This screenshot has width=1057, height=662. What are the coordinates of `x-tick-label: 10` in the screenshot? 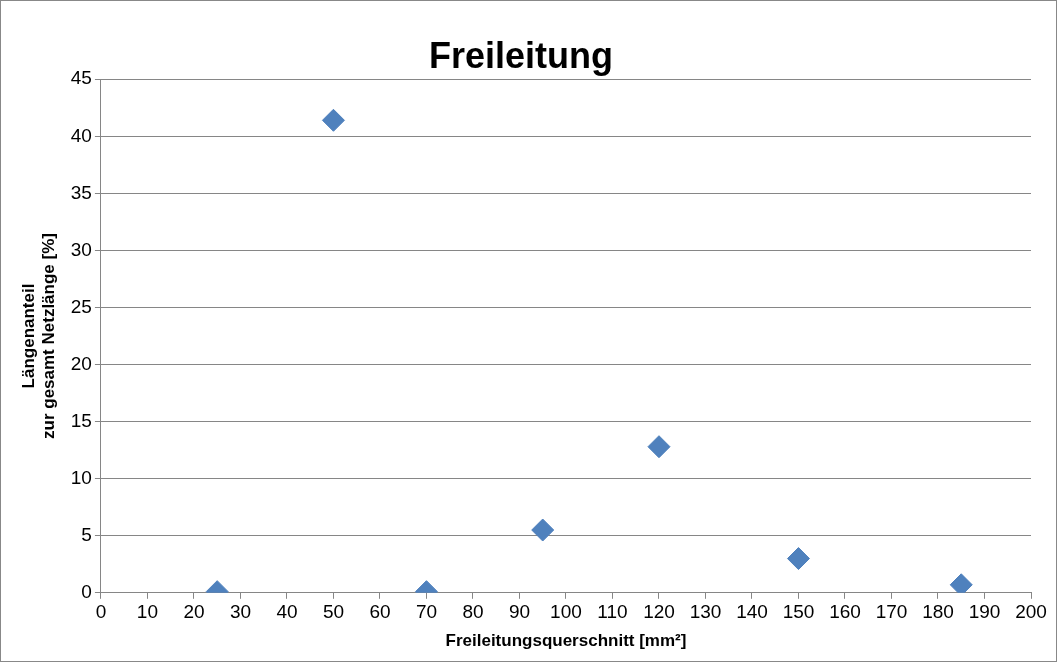 It's located at (147, 612).